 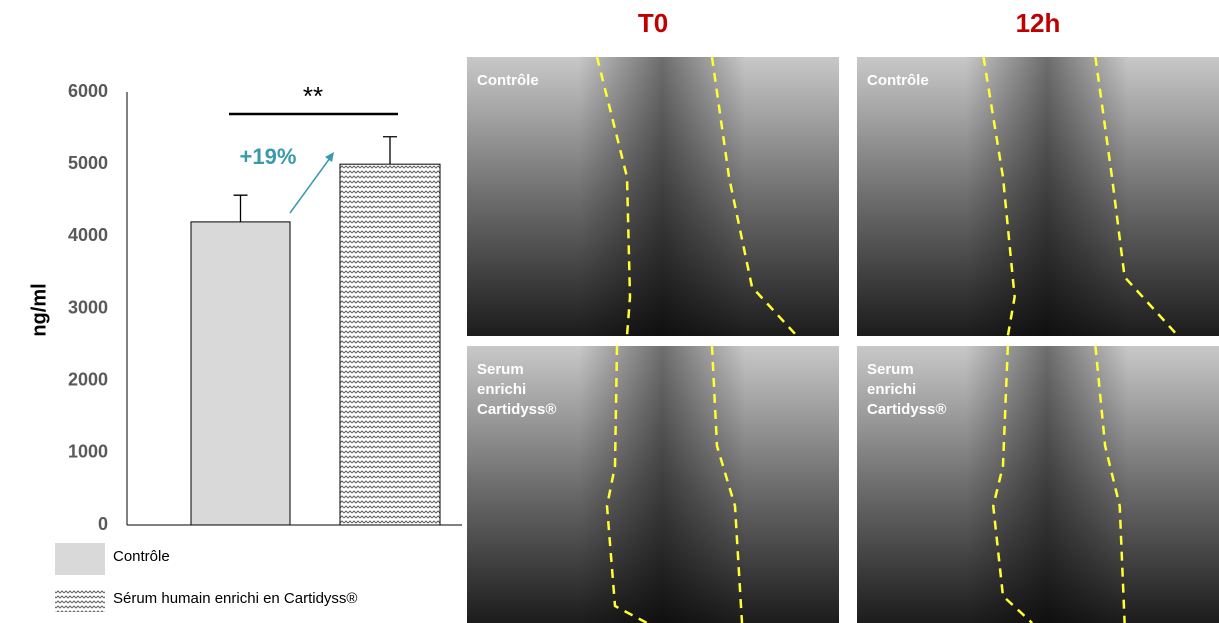 What do you see at coordinates (88, 163) in the screenshot?
I see `y-tick-label: 5000` at bounding box center [88, 163].